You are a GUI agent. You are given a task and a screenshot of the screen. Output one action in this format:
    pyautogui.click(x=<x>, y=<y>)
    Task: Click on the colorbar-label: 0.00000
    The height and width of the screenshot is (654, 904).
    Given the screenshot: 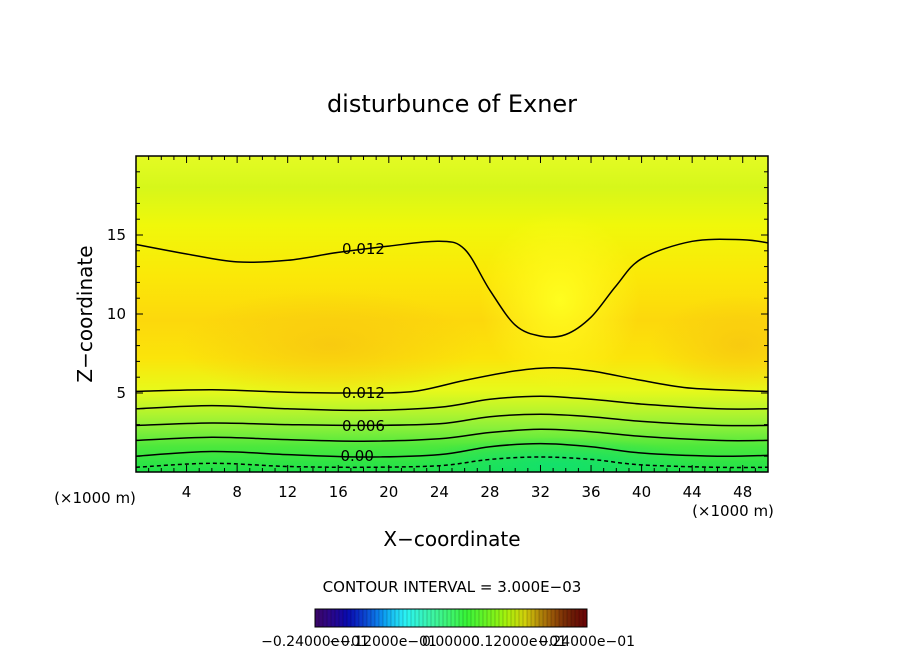 What is the action you would take?
    pyautogui.click(x=451, y=642)
    